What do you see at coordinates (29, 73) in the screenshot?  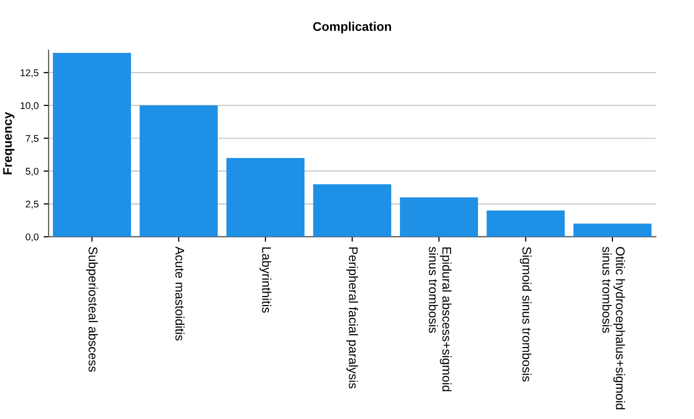 I see `y-tick-label: 12,5` at bounding box center [29, 73].